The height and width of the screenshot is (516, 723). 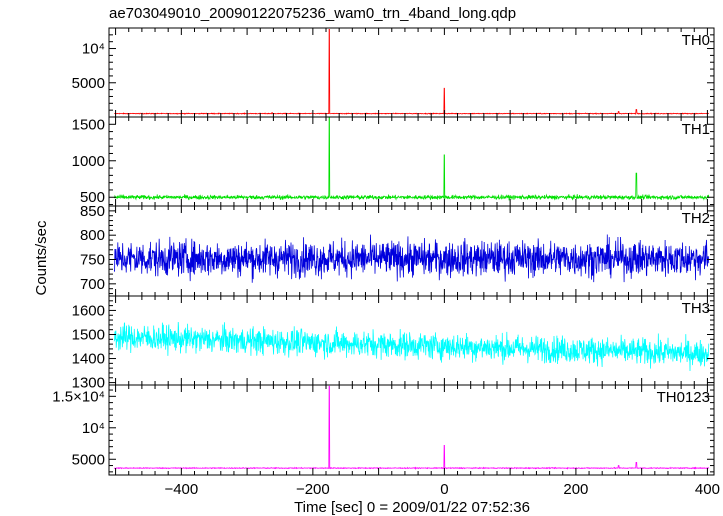 I want to click on y-tick-label: 1000, so click(x=88, y=161).